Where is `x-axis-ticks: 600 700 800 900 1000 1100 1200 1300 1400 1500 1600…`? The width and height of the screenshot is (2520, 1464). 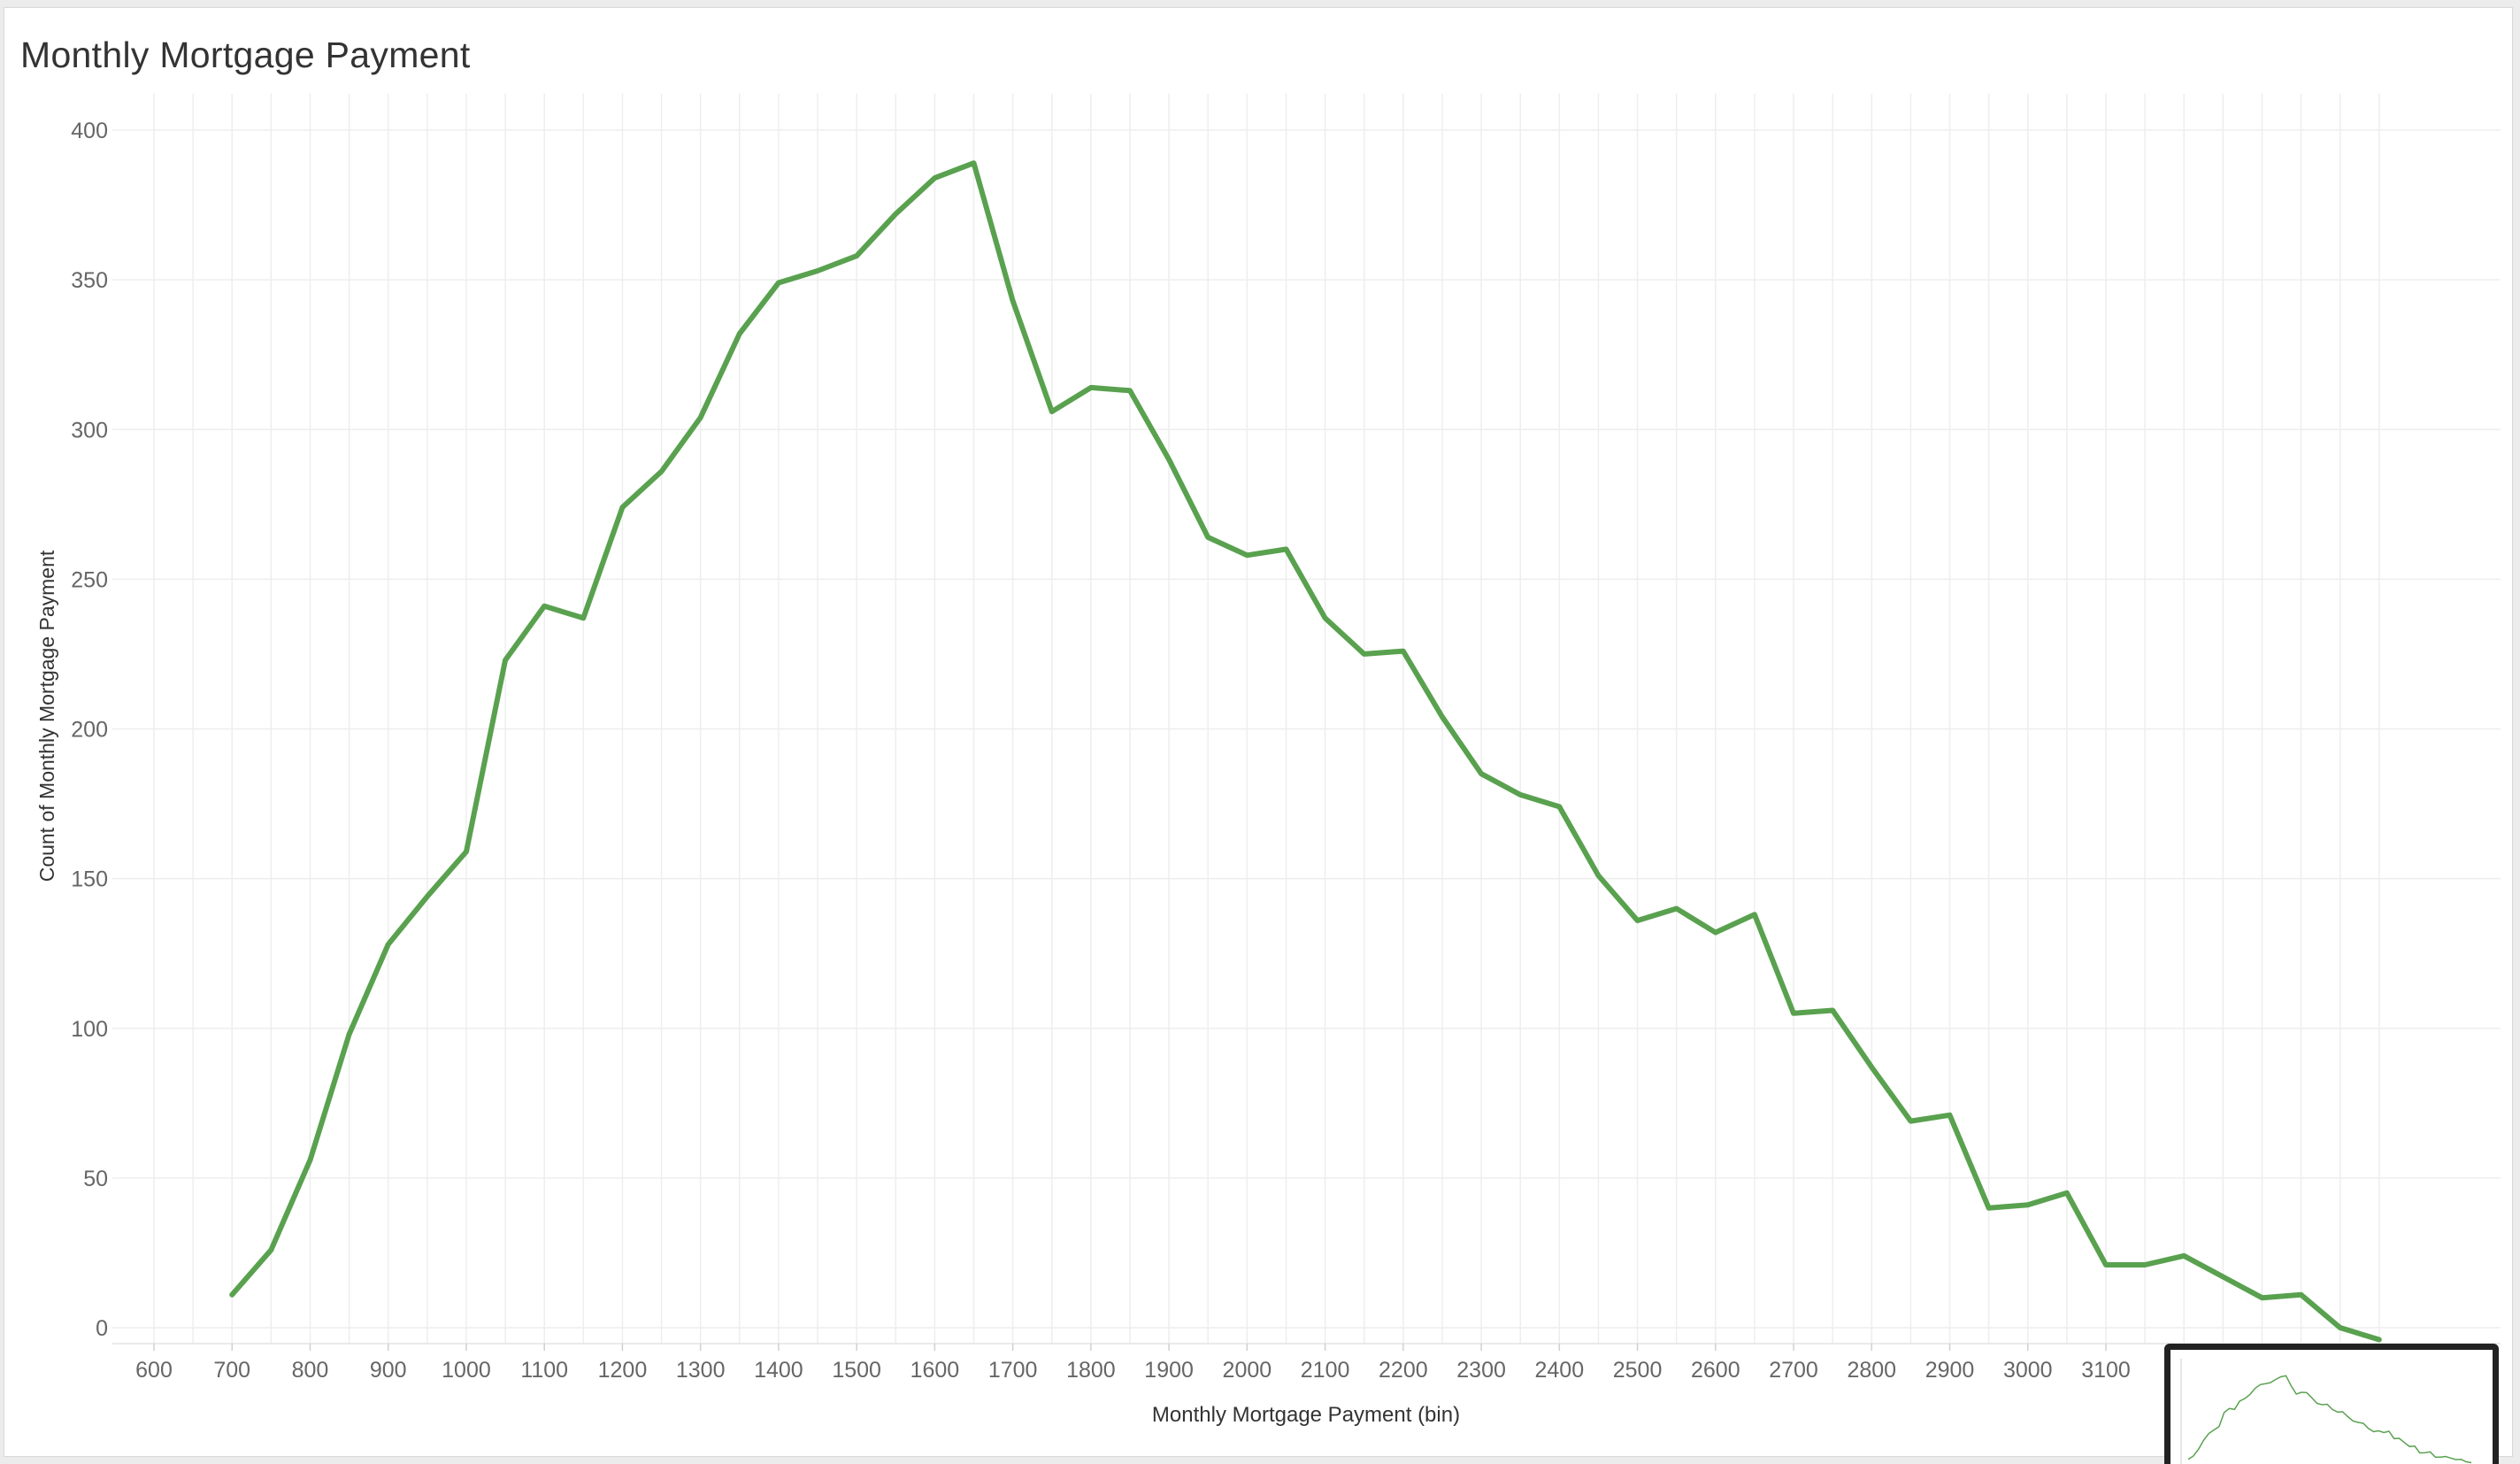
x-axis-ticks: 600 700 800 900 1000 1100 1200 1300 1400 1500 1600… is located at coordinates (1133, 1363).